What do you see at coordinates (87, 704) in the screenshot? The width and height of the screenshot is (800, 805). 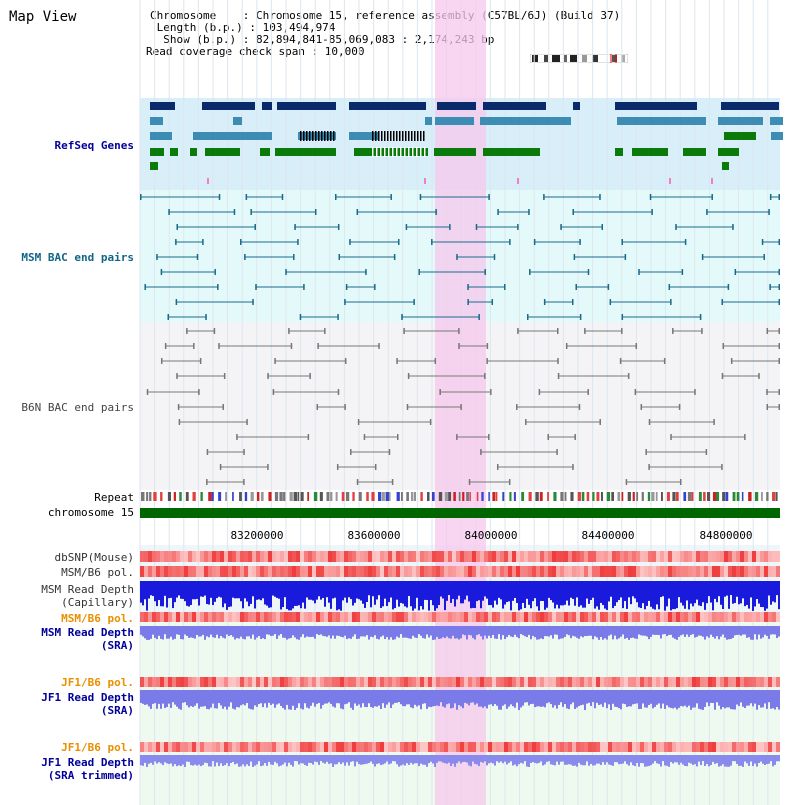 I see `label-jf1-read-sra: JF1 Read Depth (SRA)` at bounding box center [87, 704].